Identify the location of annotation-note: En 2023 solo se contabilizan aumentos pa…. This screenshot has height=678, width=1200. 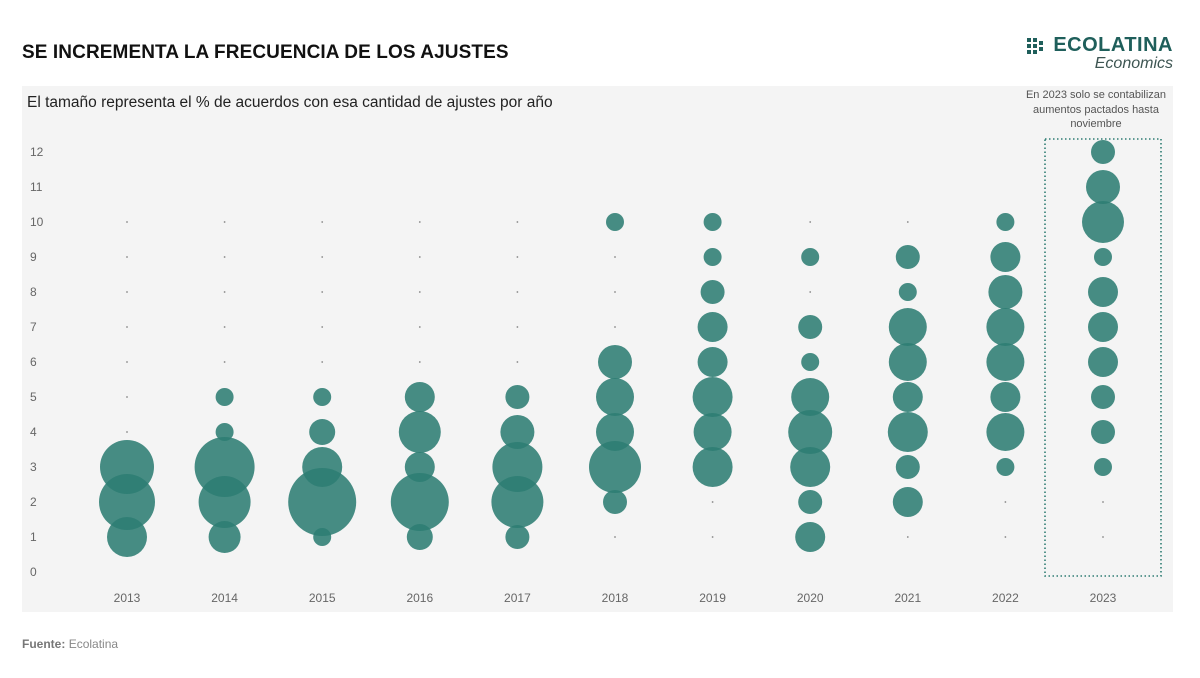
(1096, 109).